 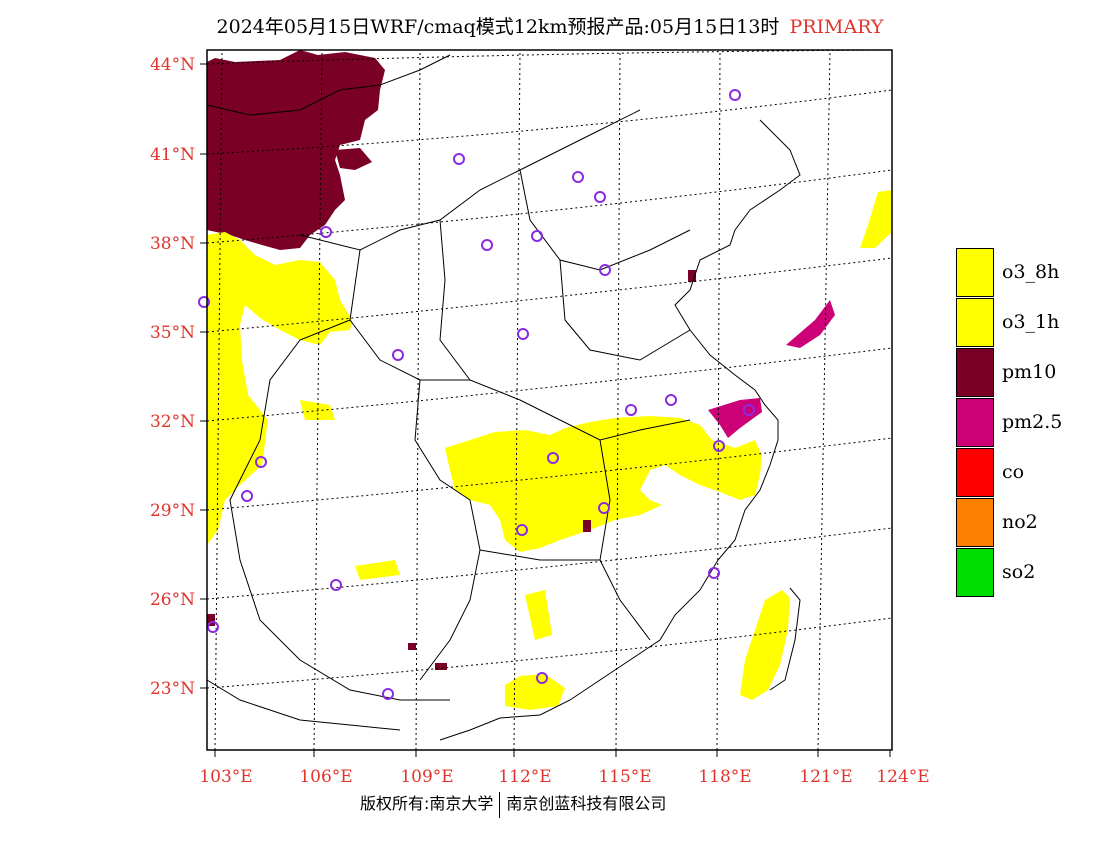 What do you see at coordinates (876, 219) in the screenshot?
I see `o3-region-shandong` at bounding box center [876, 219].